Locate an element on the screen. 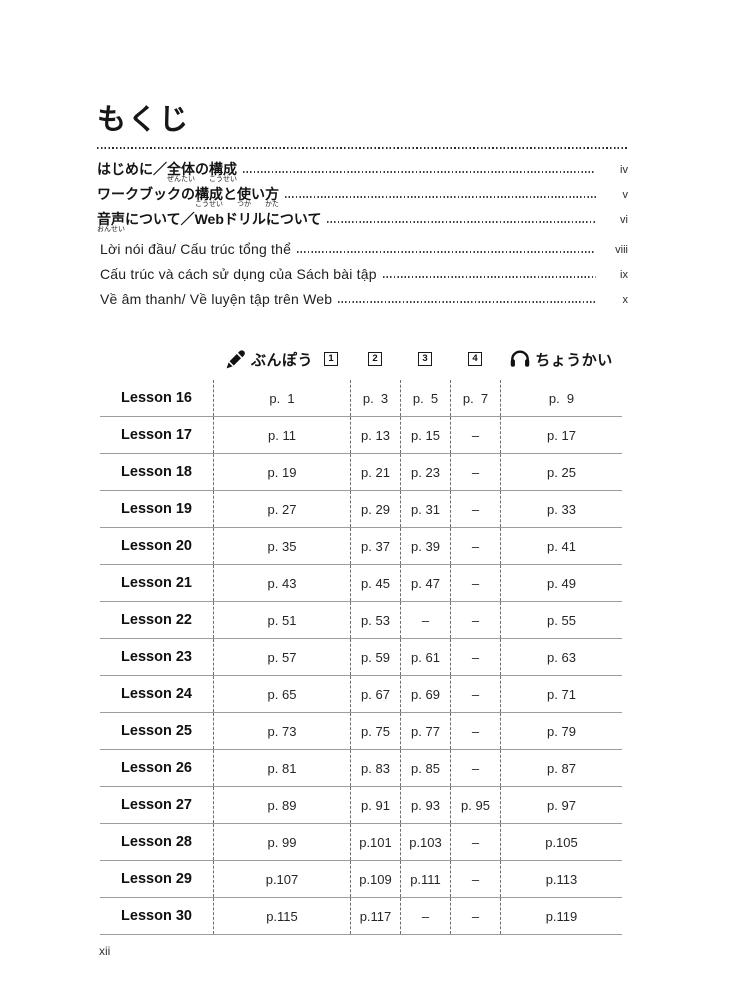 The height and width of the screenshot is (1005, 729). page-cell: p. 49 is located at coordinates (561, 583).